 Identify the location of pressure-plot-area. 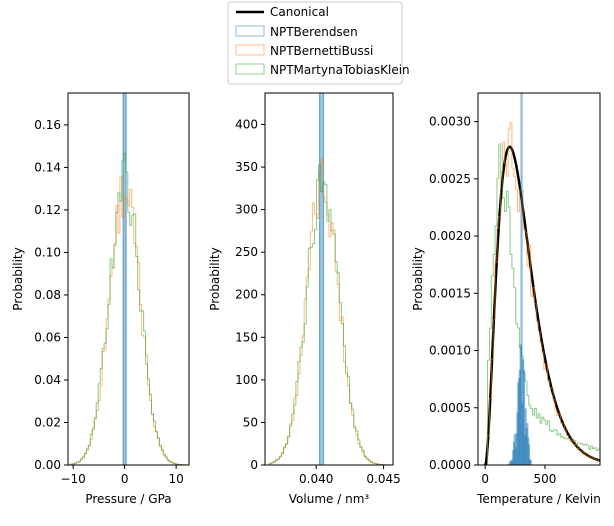
(129, 279).